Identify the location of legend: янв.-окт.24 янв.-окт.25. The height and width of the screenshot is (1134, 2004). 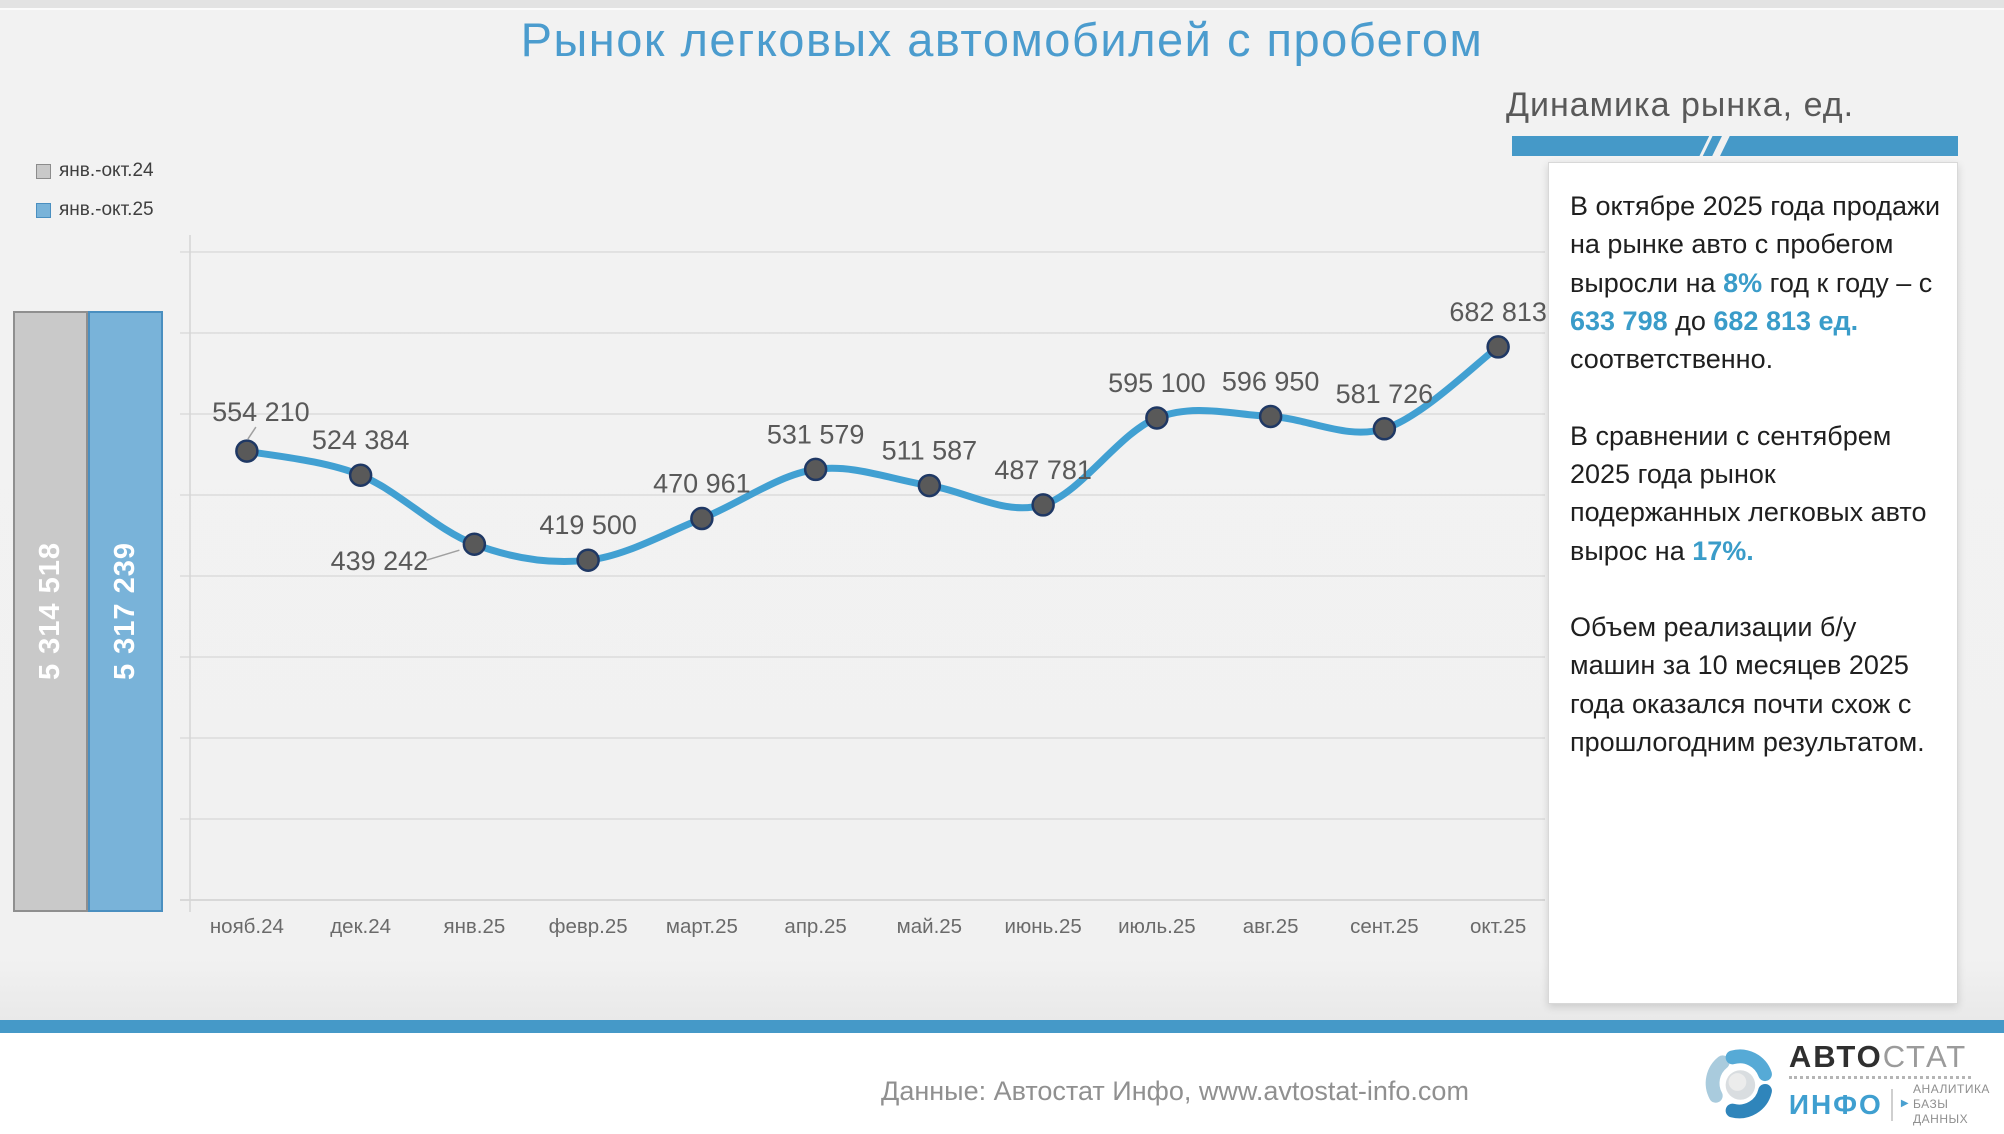
(95, 199).